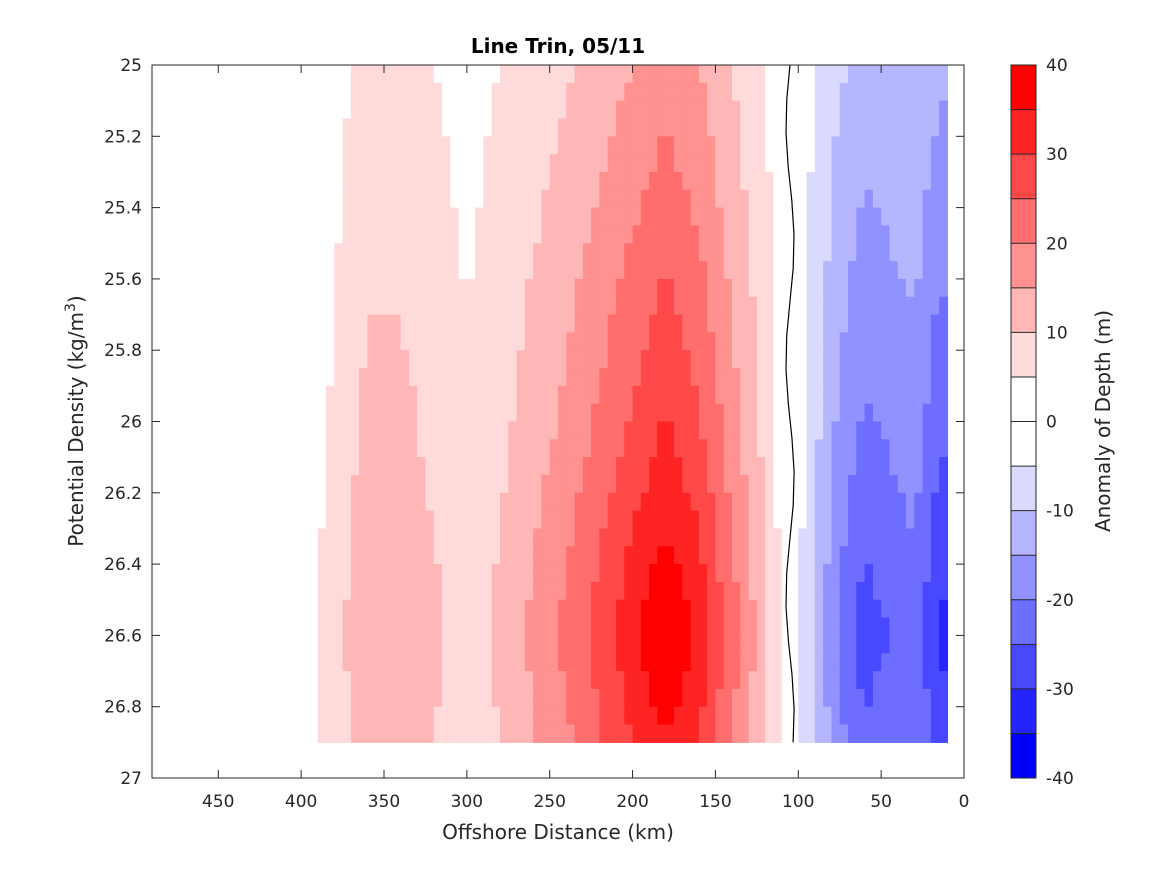  I want to click on x-tick-label: 0, so click(964, 802).